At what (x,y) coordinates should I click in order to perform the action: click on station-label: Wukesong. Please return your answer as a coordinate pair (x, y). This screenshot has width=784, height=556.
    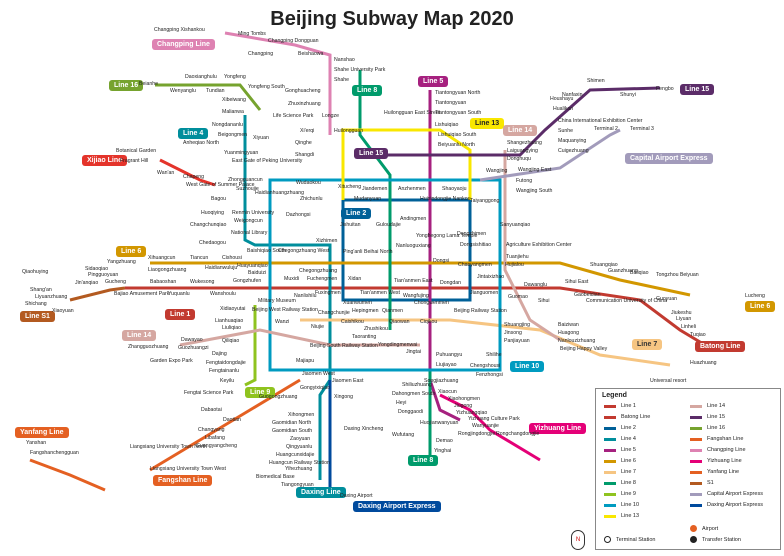
    Looking at the image, I should click on (202, 282).